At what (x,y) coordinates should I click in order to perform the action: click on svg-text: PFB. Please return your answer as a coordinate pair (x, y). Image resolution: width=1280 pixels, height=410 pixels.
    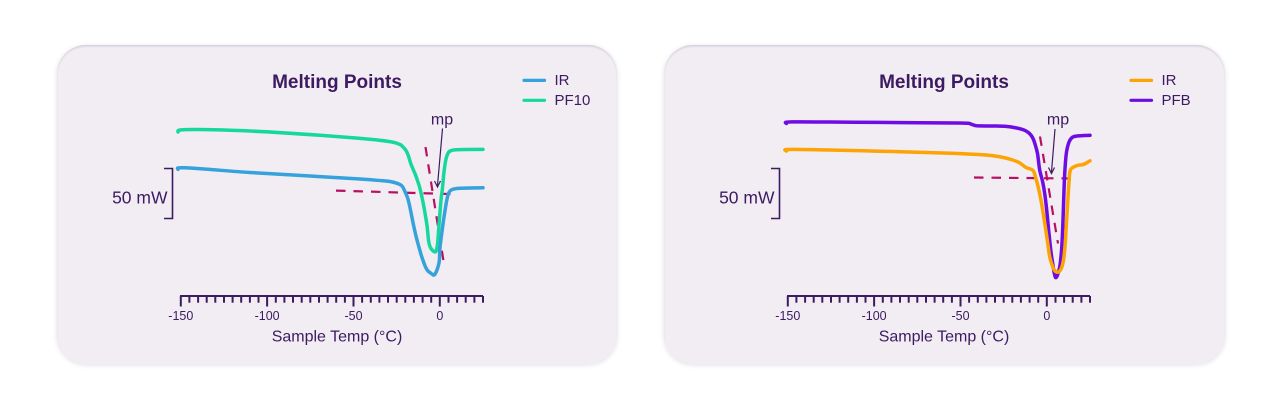
    Looking at the image, I should click on (1175, 100).